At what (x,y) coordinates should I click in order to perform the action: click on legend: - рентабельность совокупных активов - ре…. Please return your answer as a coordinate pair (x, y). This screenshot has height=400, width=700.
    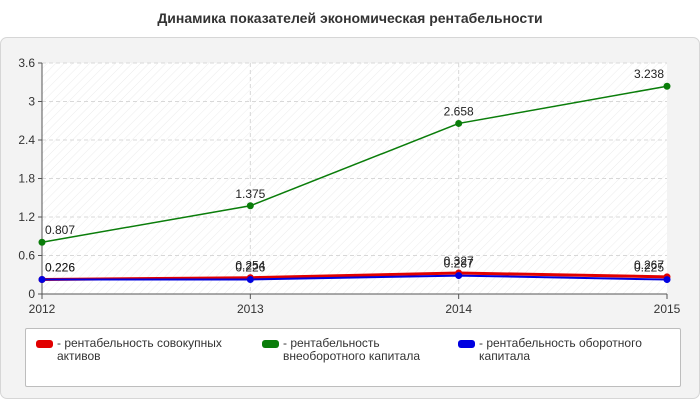
    Looking at the image, I should click on (353, 357).